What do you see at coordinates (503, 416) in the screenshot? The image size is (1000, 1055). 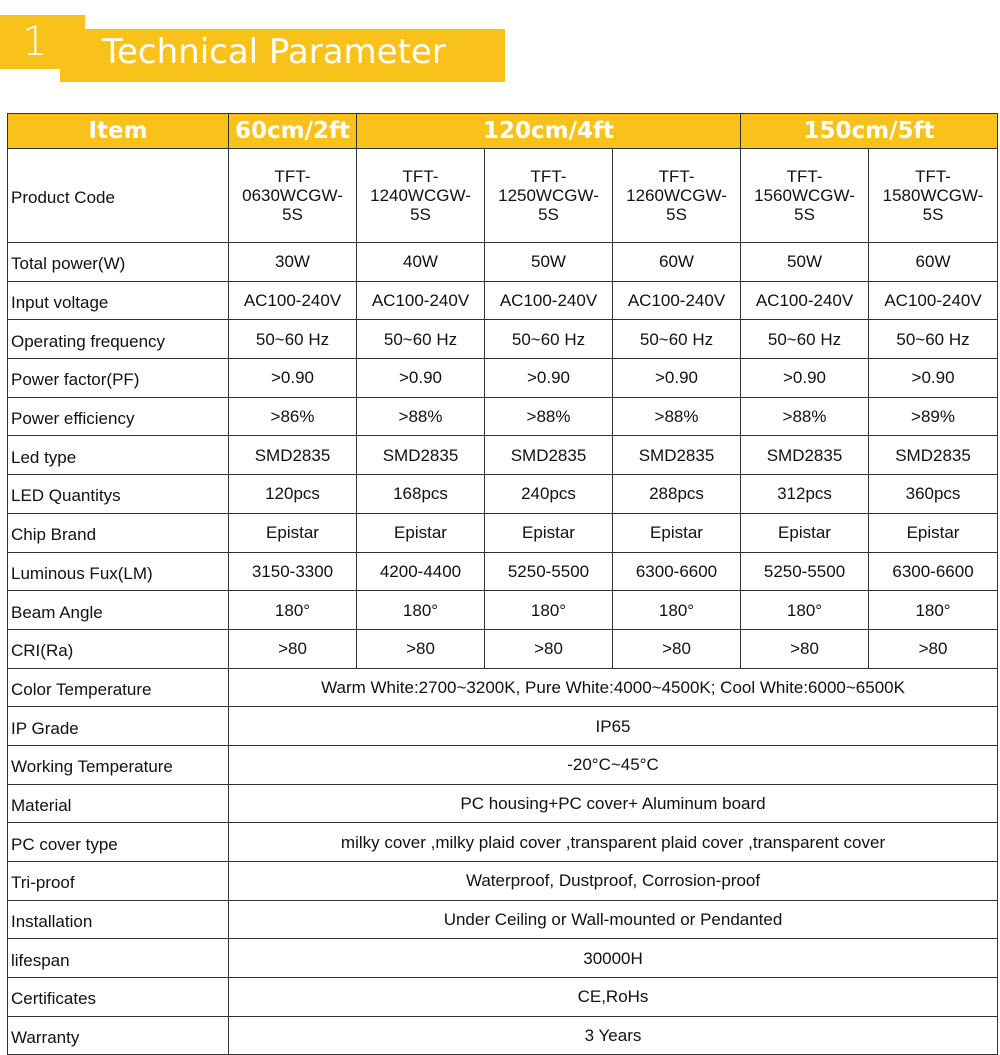 I see `table-row: Power efficiency >86% >88% >88% >88% >88% >89%` at bounding box center [503, 416].